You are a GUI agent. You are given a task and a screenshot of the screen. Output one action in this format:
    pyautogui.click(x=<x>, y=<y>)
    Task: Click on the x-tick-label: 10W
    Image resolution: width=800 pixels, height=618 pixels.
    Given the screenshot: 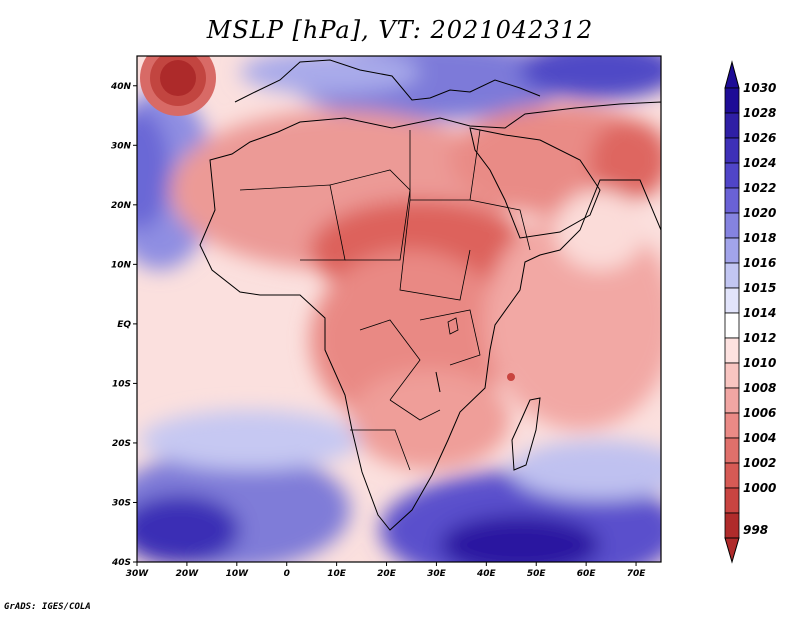 What is the action you would take?
    pyautogui.click(x=238, y=574)
    